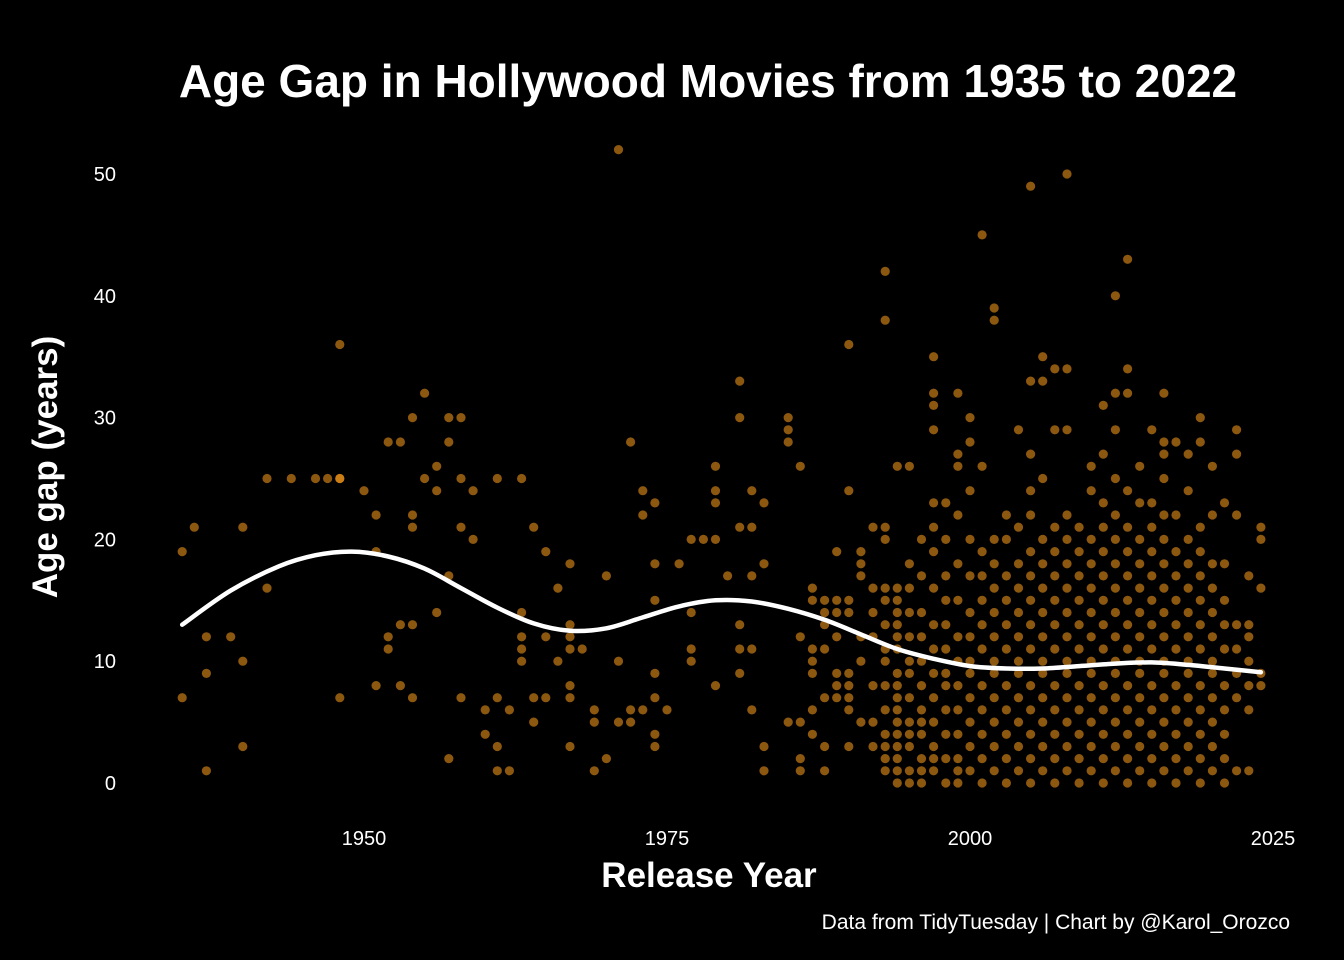  What do you see at coordinates (105, 297) in the screenshot?
I see `y-tick-label: 40` at bounding box center [105, 297].